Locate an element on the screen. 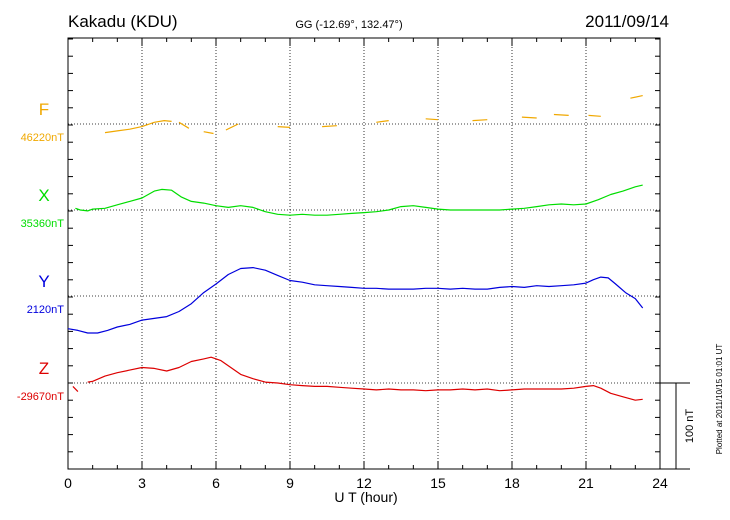  series-baseline-f: 46220nT is located at coordinates (43, 138).